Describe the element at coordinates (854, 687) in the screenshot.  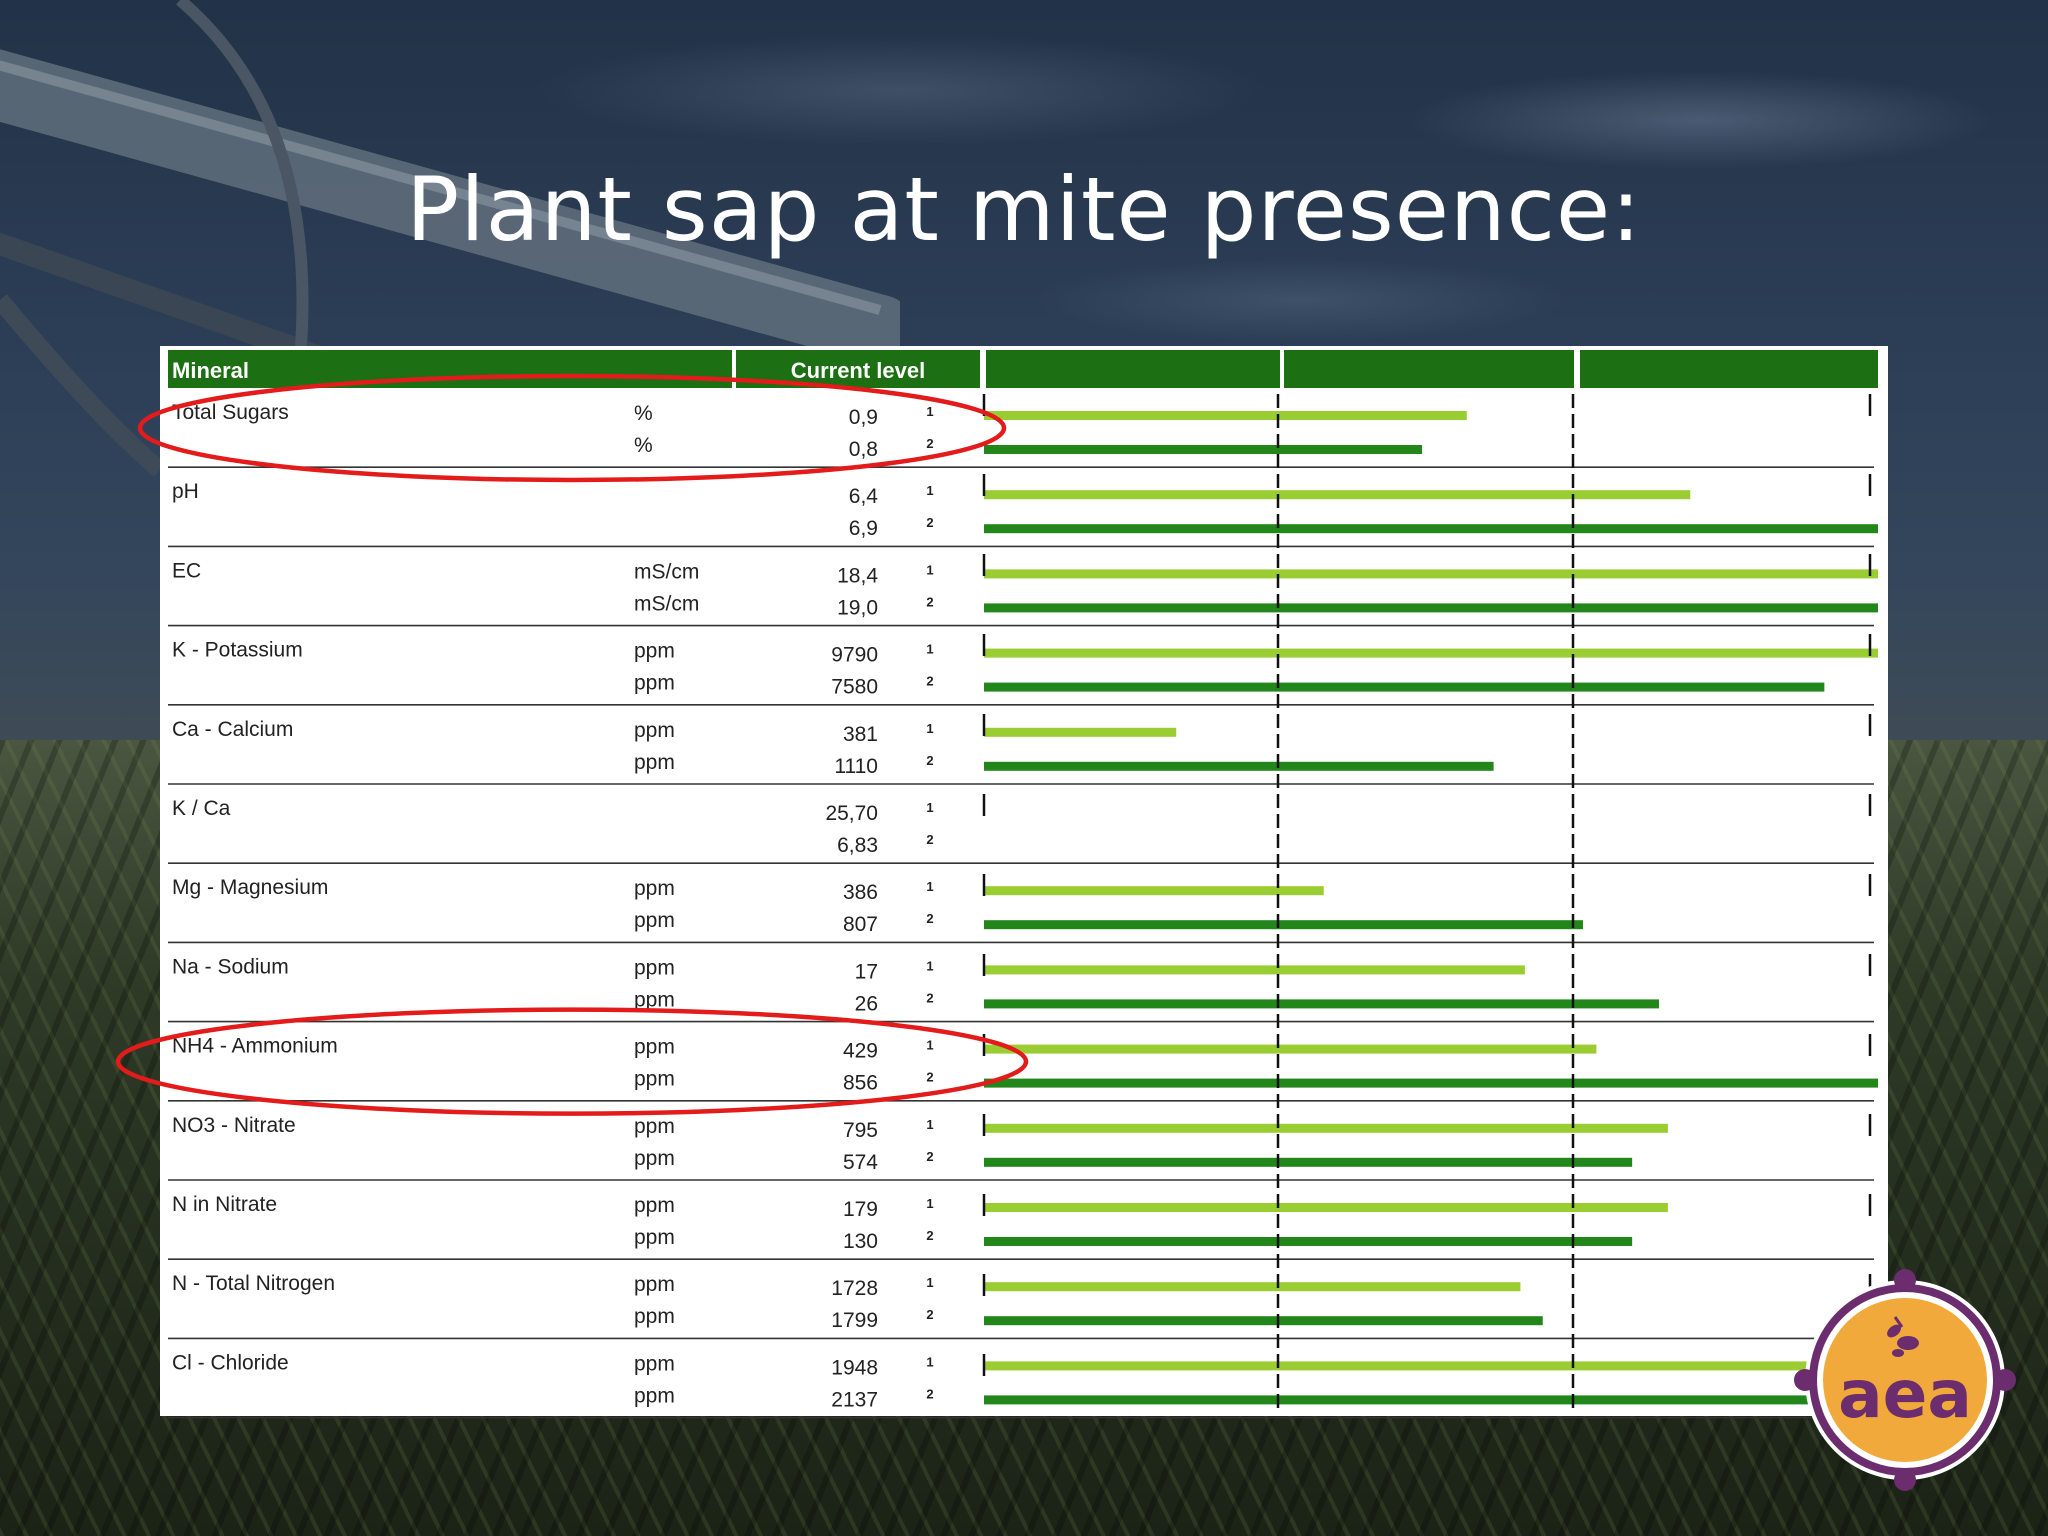
I see `row-value: 7580` at that location.